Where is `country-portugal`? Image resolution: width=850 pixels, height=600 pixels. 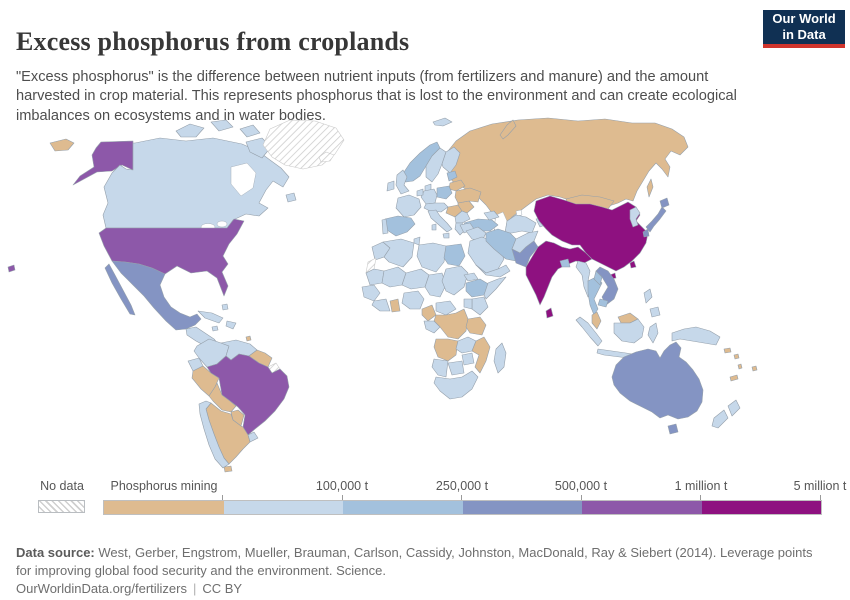
country-portugal is located at coordinates (385, 226).